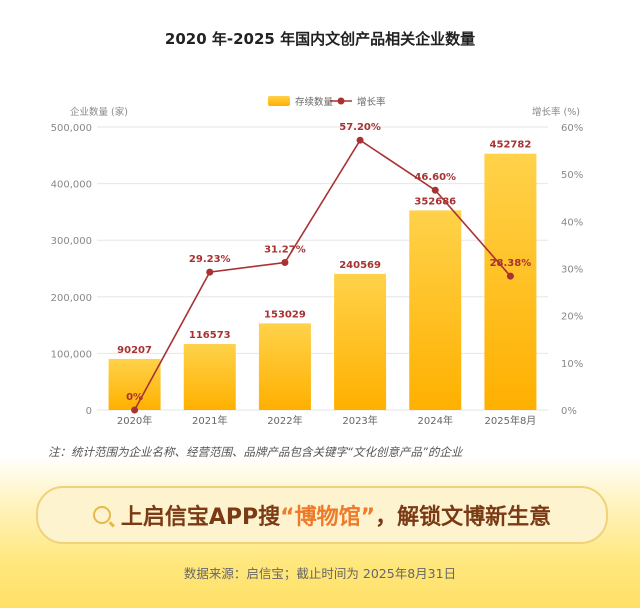  What do you see at coordinates (99, 112) in the screenshot?
I see `y-axis-label-left: 企业数量 (家)` at bounding box center [99, 112].